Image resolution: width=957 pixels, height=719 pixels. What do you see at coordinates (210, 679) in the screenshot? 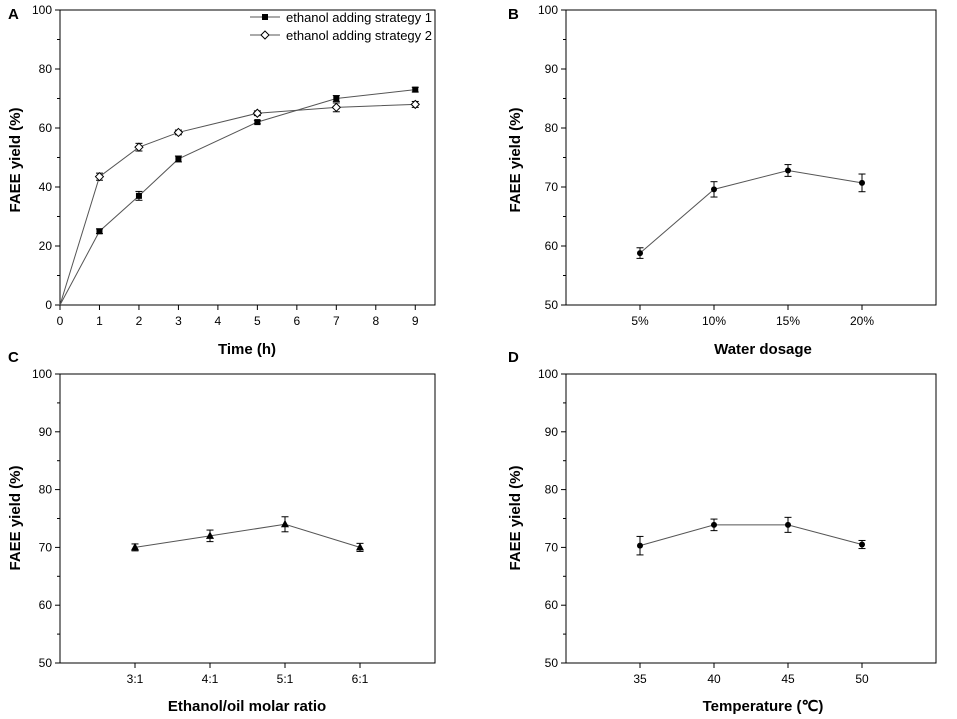
I see `panel-c-xtick-label: 4:1` at bounding box center [210, 679].